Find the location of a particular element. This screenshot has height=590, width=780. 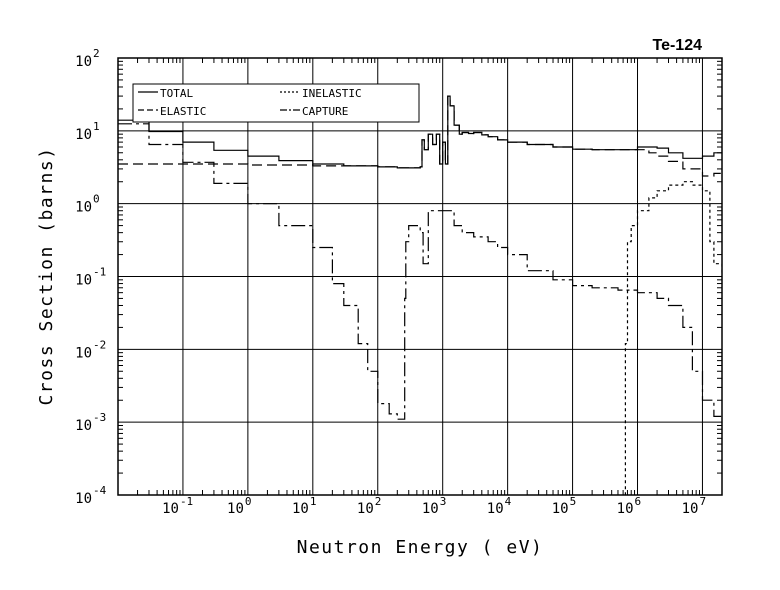

y-tick-label: 10² is located at coordinates (87, 58).